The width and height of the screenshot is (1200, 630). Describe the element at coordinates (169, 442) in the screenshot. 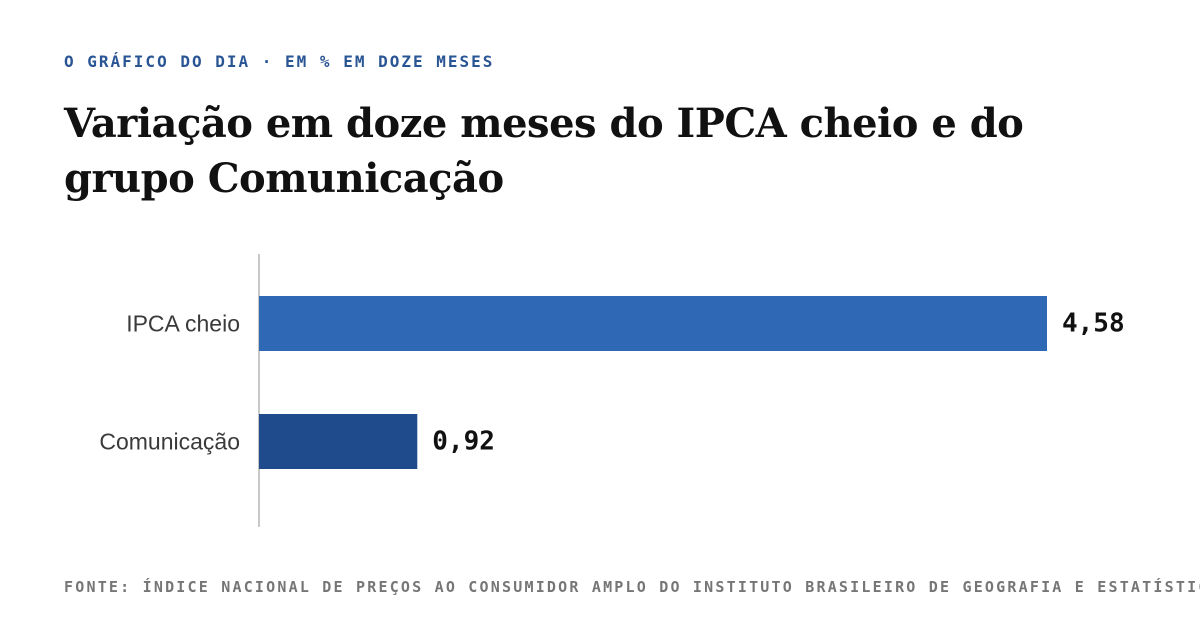

I see `category-label-1: Comunicação` at that location.